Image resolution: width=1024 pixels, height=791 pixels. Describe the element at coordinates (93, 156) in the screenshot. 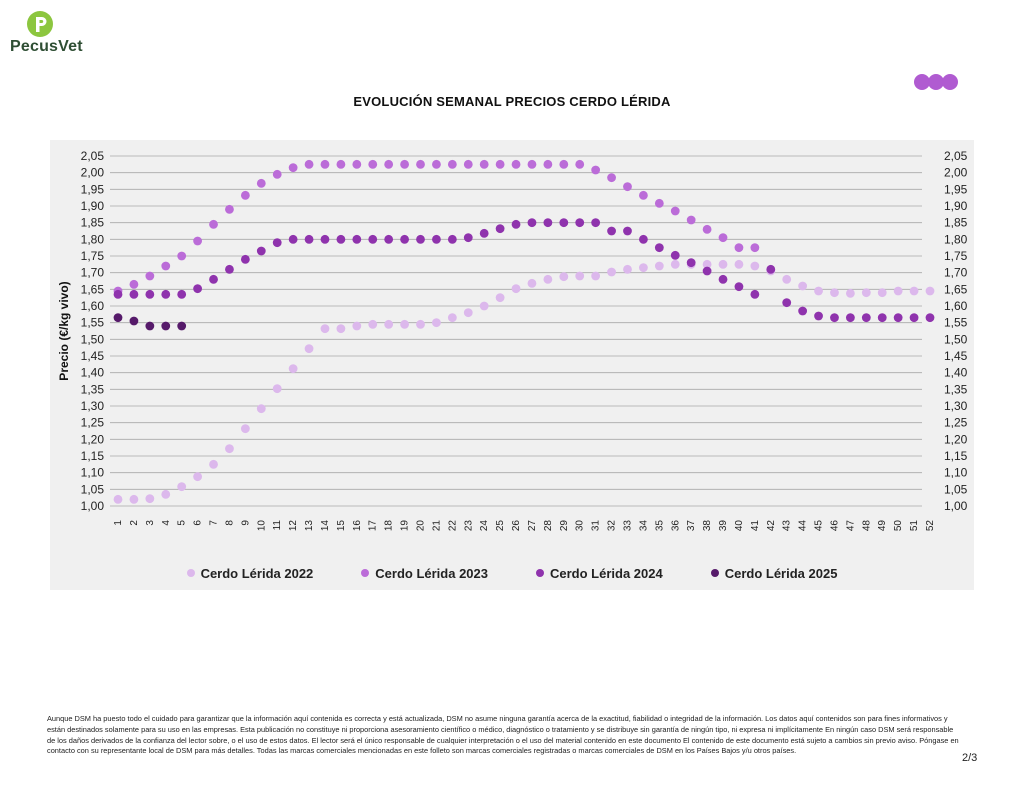

I see `y-tick-label-left: 2,05` at that location.